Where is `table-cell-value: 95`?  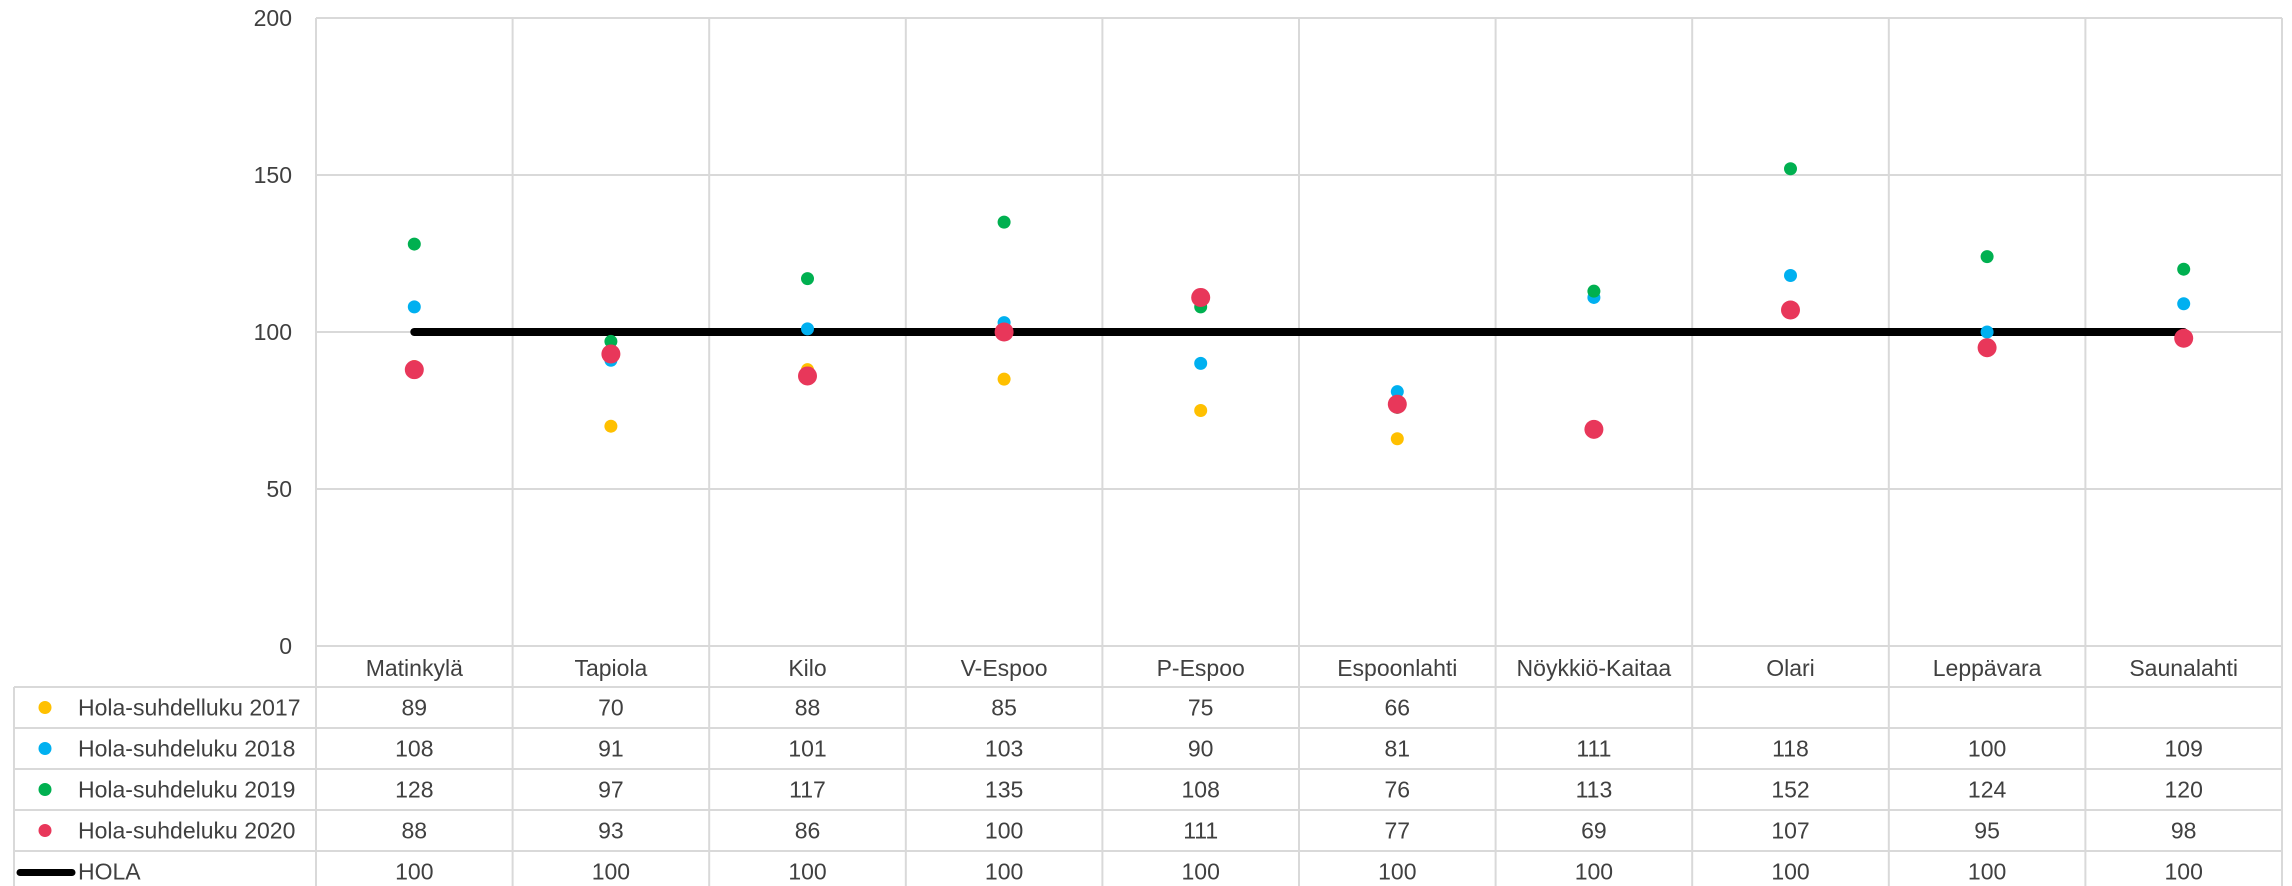
table-cell-value: 95 is located at coordinates (1987, 831).